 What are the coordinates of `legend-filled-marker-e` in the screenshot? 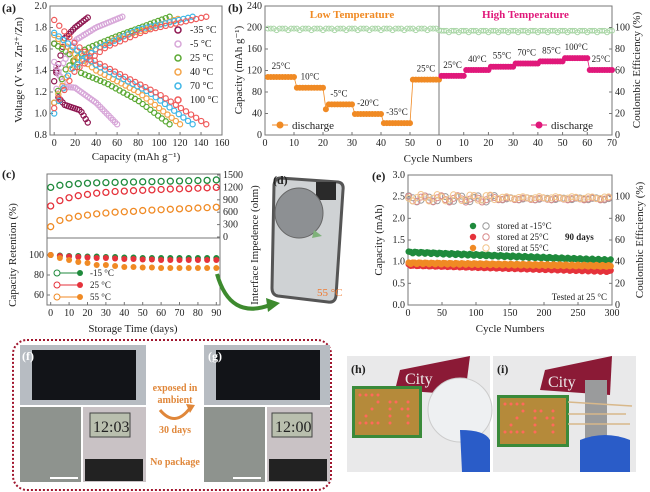 It's located at (473, 226).